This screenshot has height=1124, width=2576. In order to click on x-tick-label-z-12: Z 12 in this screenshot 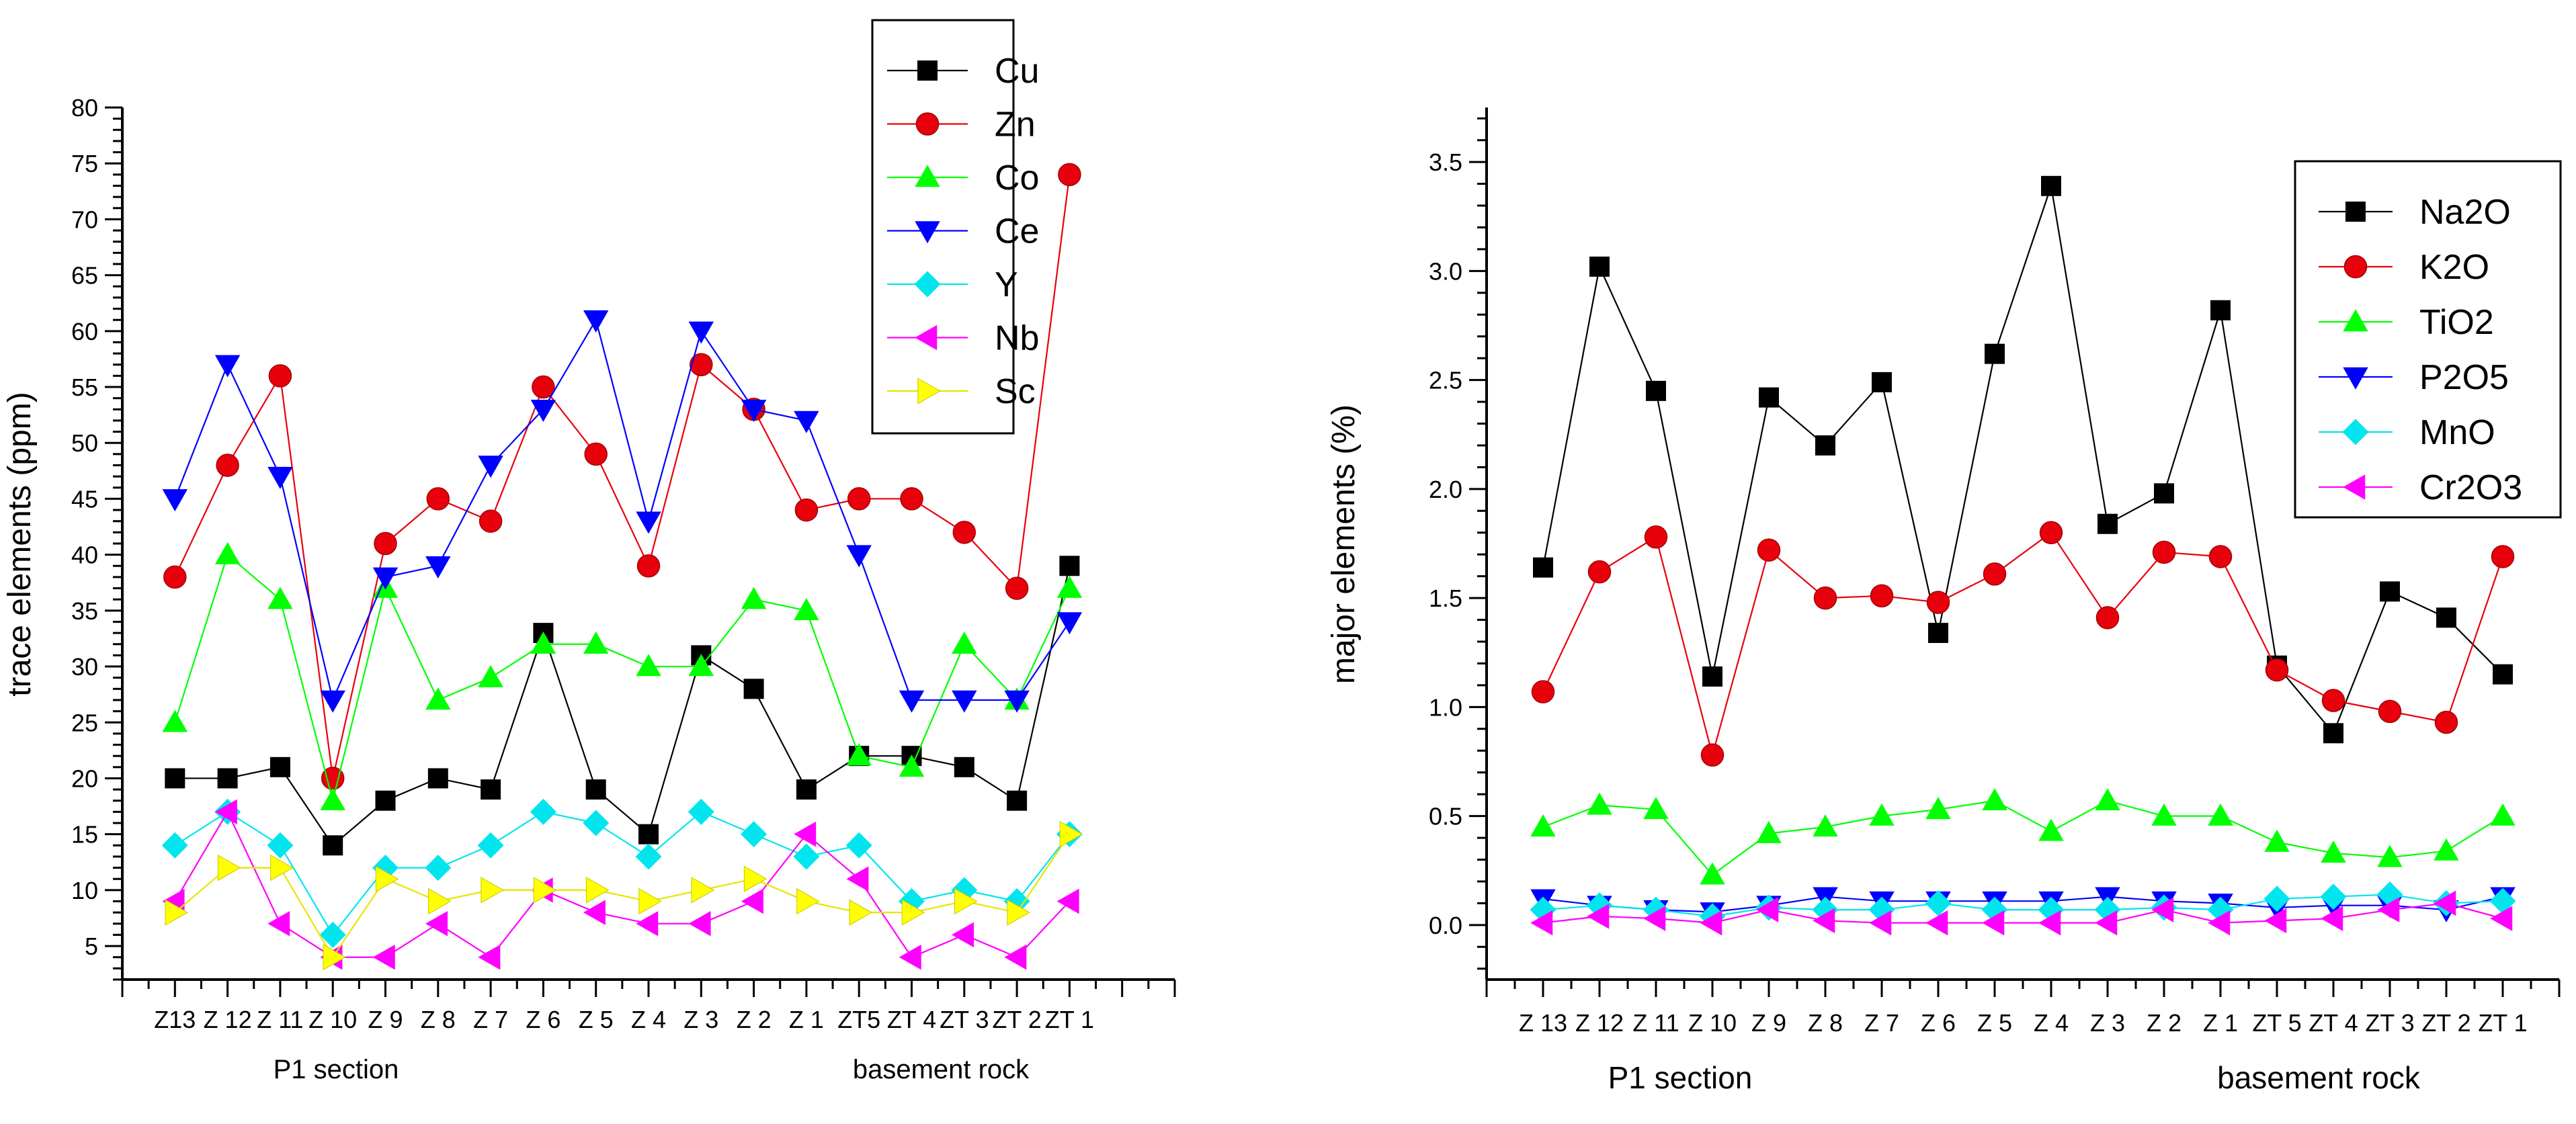, I will do `click(1600, 1023)`.